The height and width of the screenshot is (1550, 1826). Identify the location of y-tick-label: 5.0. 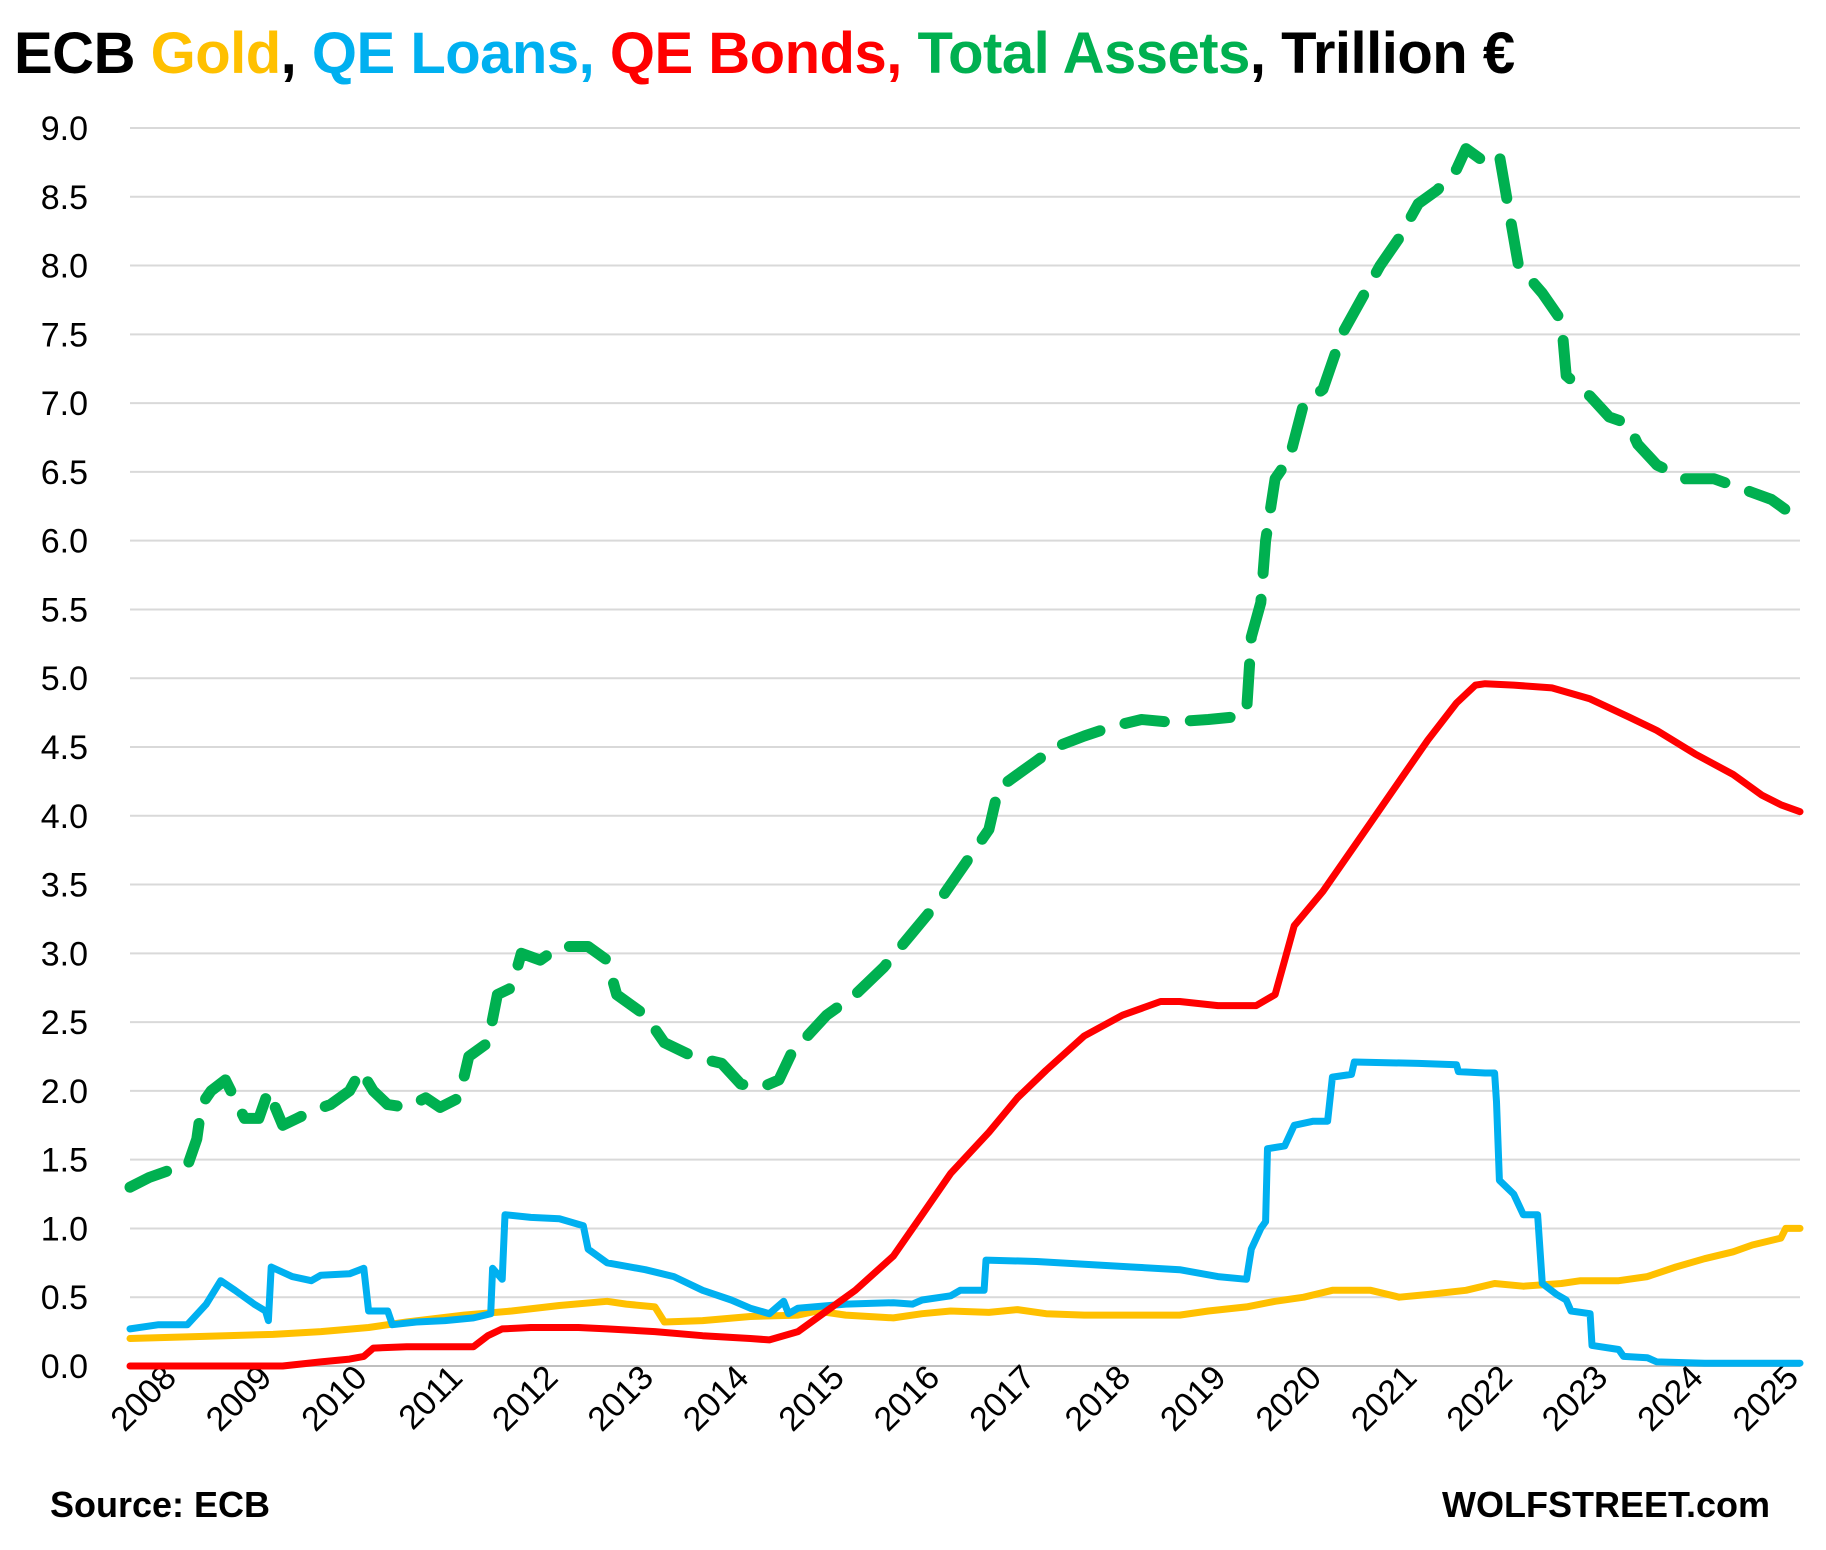
(64, 679).